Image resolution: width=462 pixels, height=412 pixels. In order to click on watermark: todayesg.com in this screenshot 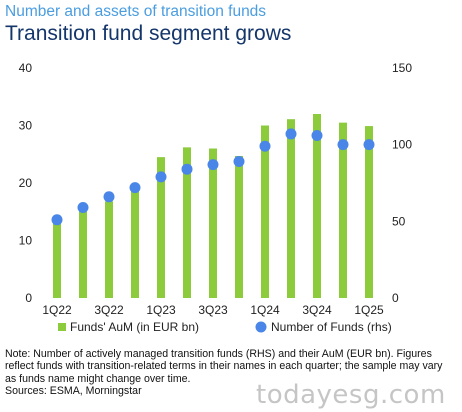, I will do `click(351, 395)`.